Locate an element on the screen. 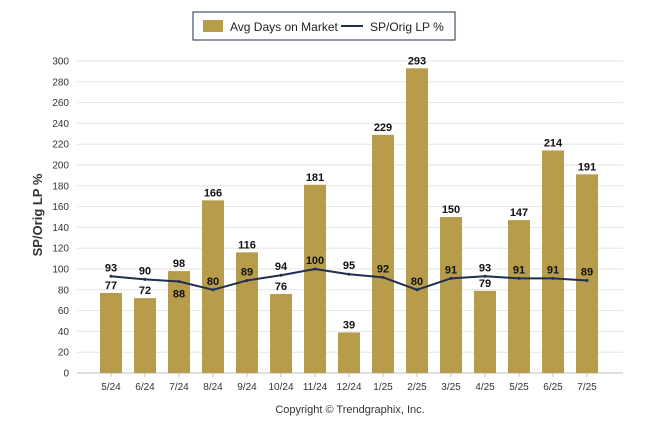 The width and height of the screenshot is (646, 434). y-tick-label: 100 is located at coordinates (60, 270).